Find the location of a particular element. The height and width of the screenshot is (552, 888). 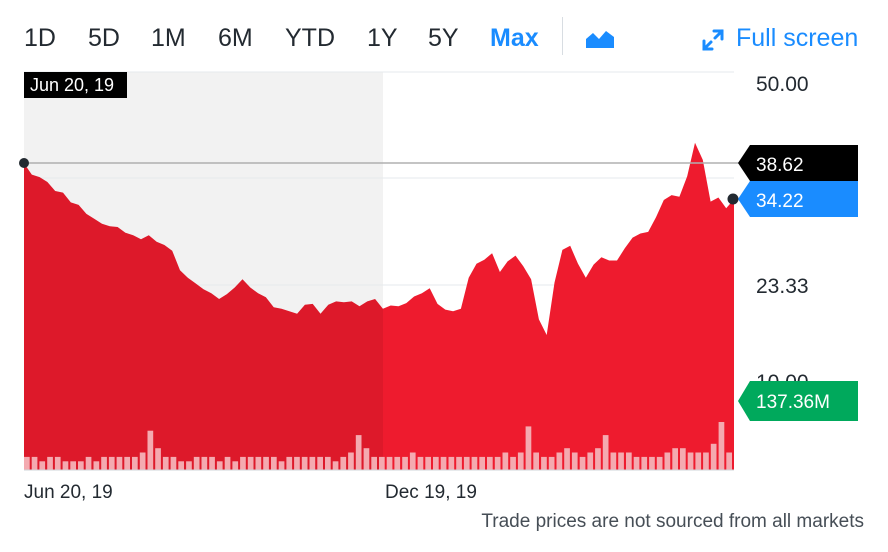

last-price-tag is located at coordinates (798, 199).